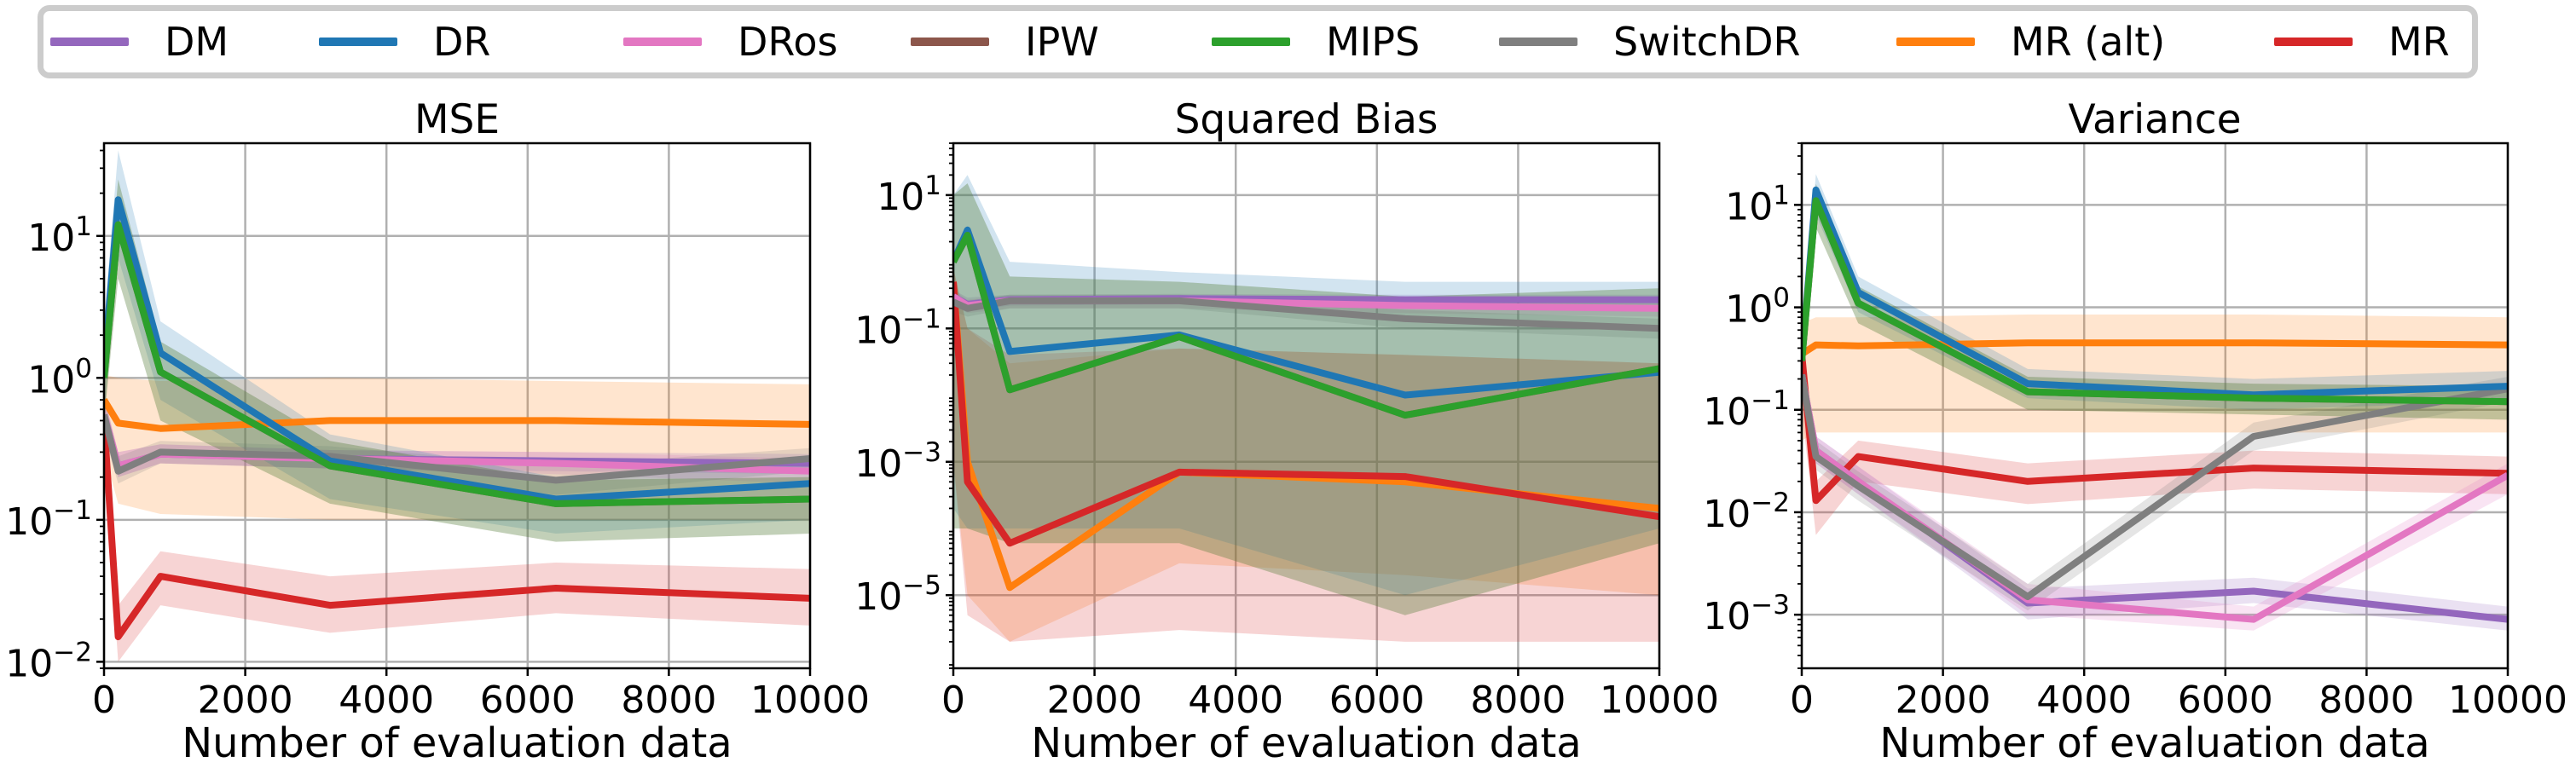 The width and height of the screenshot is (2576, 768). I want to click on legend-item: DRos, so click(730, 41).